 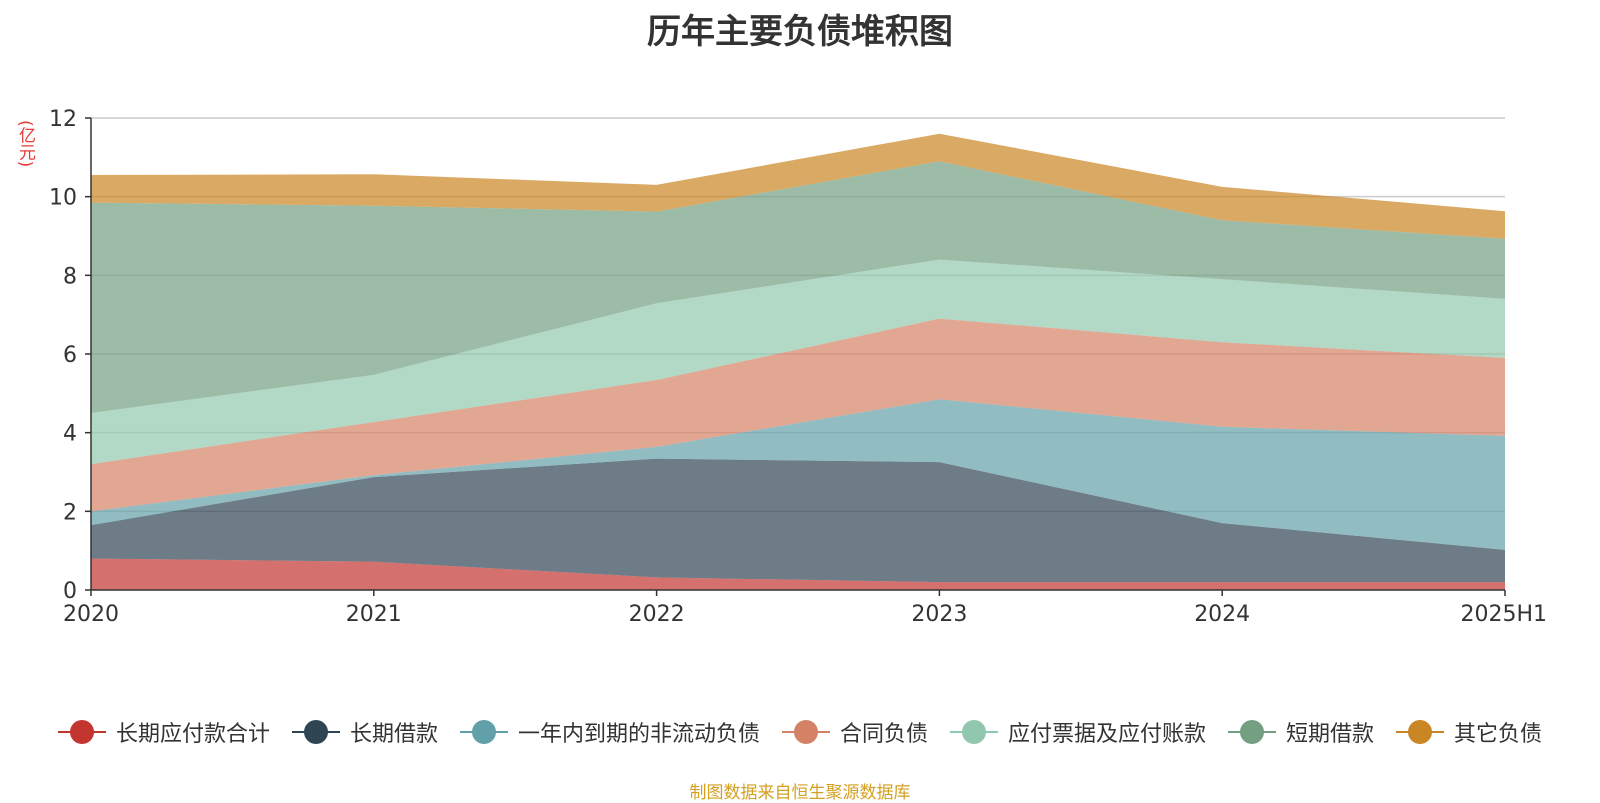 I want to click on x-tick-label: 2025H1, so click(x=1503, y=614).